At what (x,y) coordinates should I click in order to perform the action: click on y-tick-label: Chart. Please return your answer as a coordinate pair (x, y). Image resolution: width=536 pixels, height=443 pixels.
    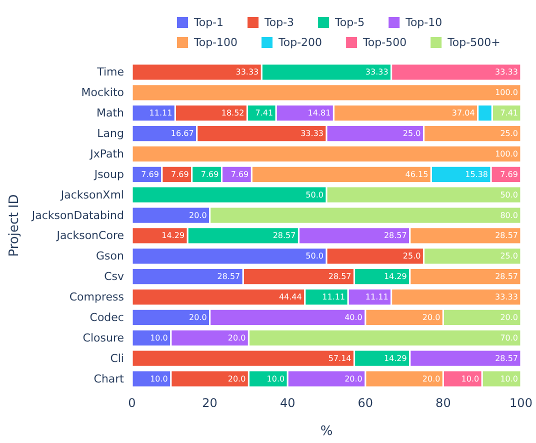
    Looking at the image, I should click on (109, 379).